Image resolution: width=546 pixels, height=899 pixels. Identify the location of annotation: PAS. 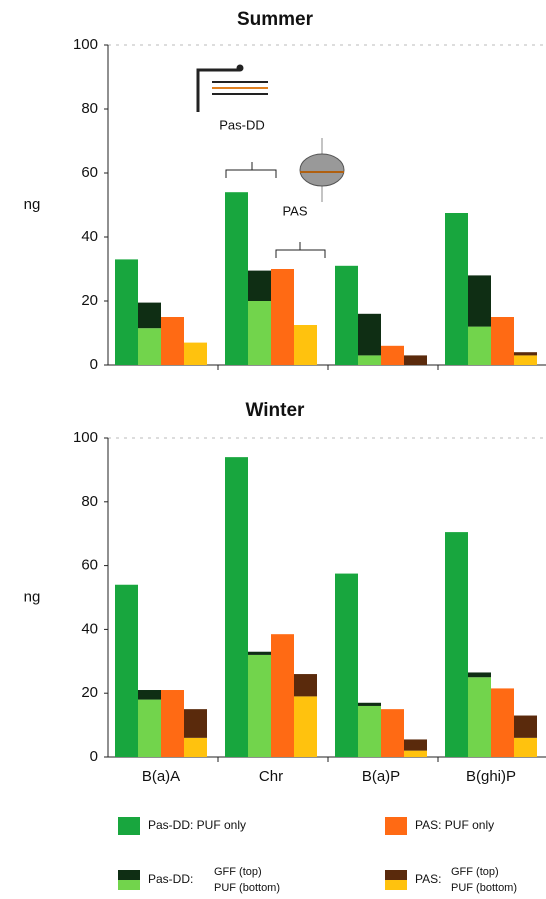
(294, 210).